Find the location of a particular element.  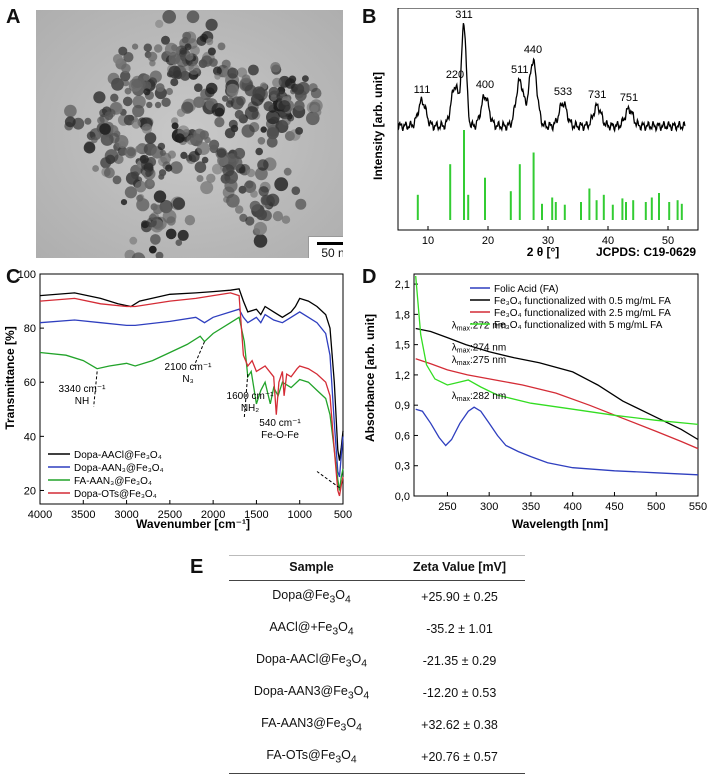

legend-label: Dopa-OTs@Fe₃O₄ is located at coordinates (115, 494).